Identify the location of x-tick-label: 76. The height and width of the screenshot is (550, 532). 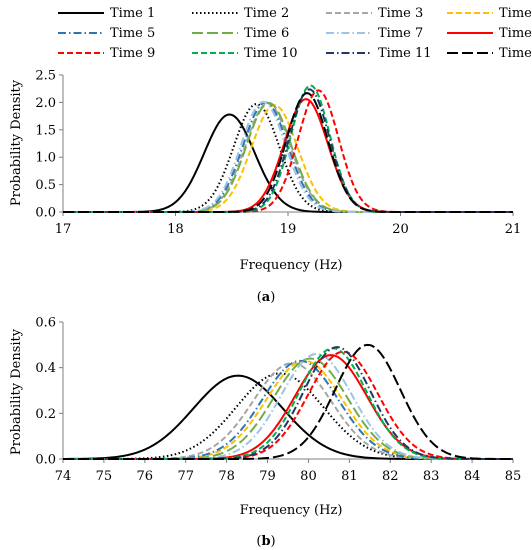
(145, 476).